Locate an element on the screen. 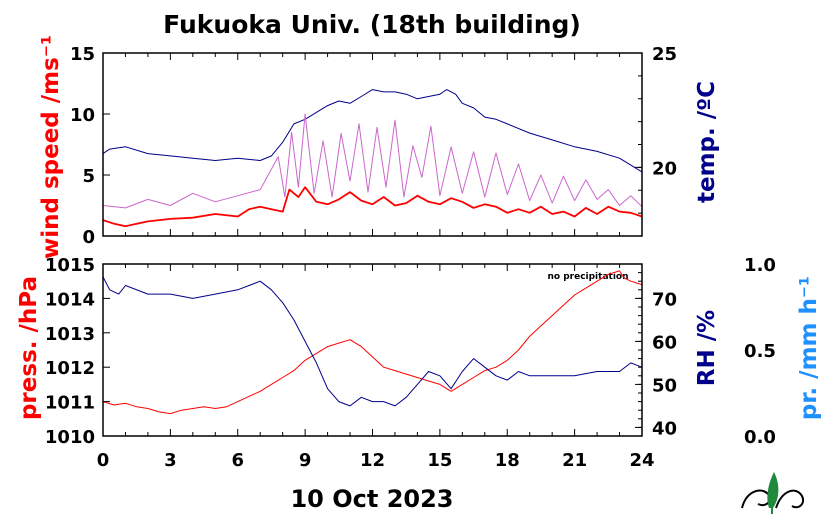 The image size is (834, 520). x-tick-label: 0 is located at coordinates (103, 460).